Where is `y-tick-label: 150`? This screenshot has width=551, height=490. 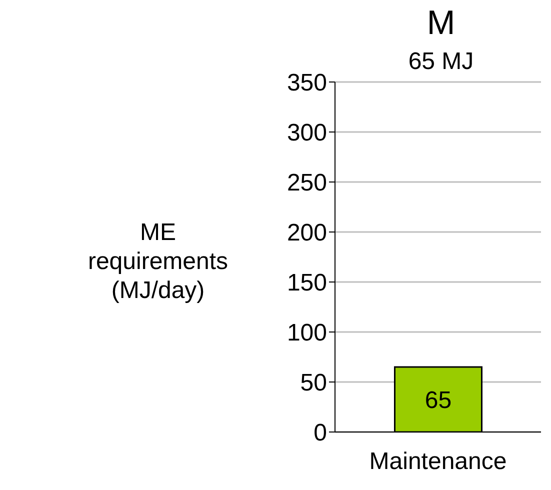
y-tick-label: 150 is located at coordinates (306, 283).